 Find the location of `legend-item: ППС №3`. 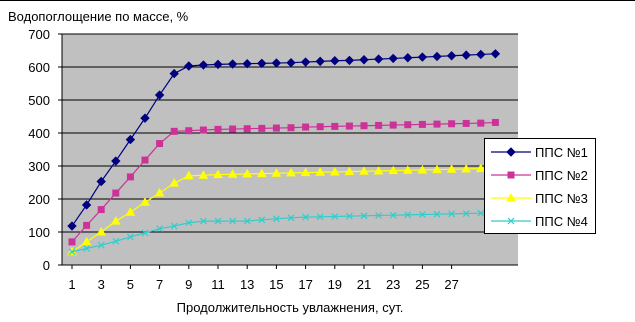

legend-item: ППС №3 is located at coordinates (540, 198).